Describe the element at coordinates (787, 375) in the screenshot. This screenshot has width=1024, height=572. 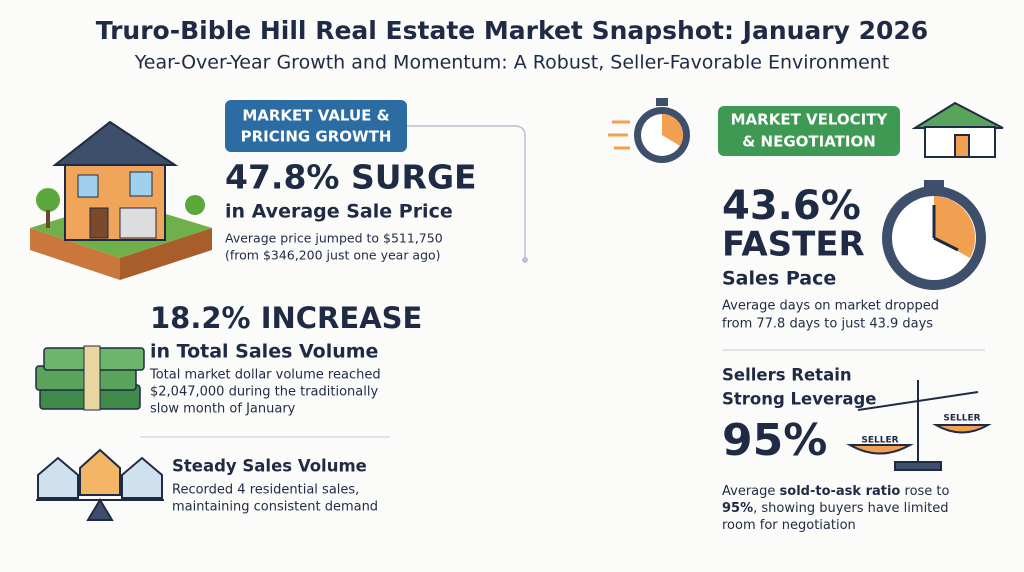
I see `headline: Sellers Retain` at that location.